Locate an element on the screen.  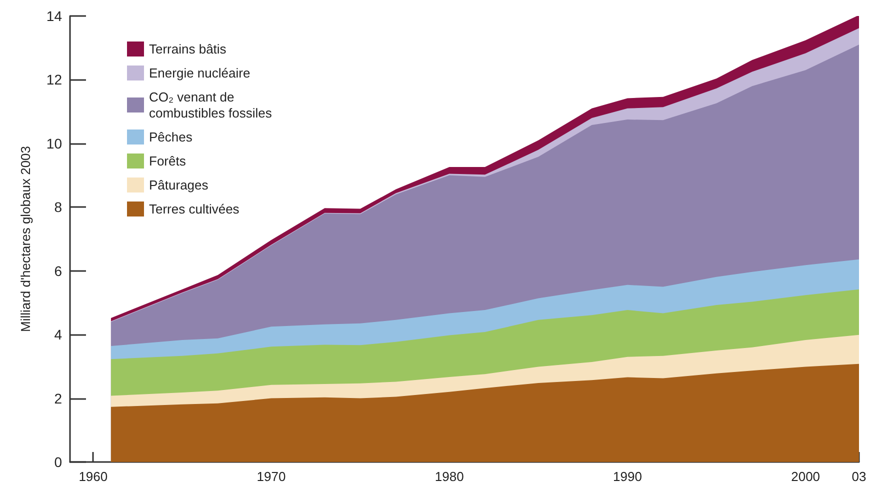
y-tick-label: 8 is located at coordinates (58, 207).